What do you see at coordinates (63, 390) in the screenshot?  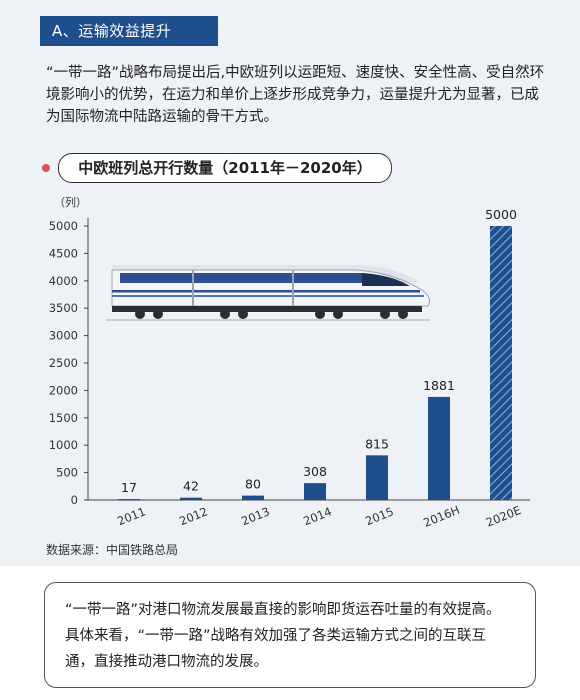 I see `y-tick-label: 2000` at bounding box center [63, 390].